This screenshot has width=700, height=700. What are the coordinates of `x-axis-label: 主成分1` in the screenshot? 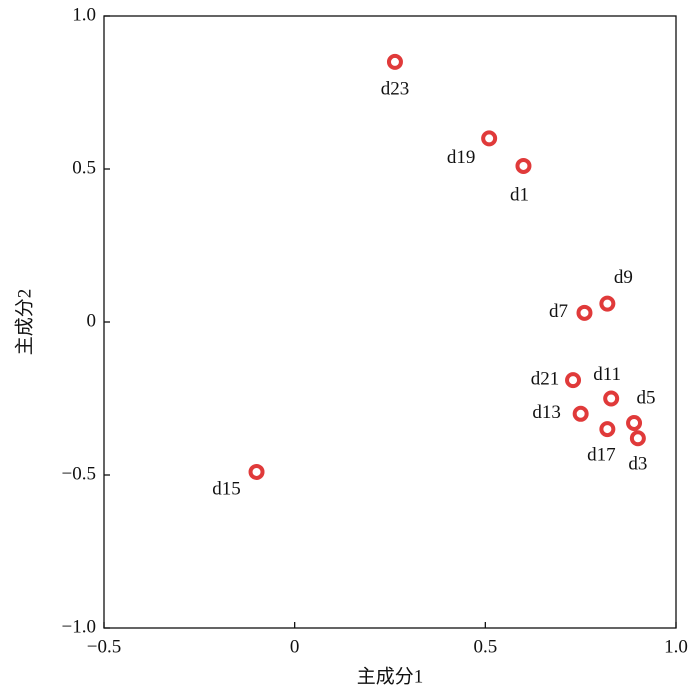 It's located at (390, 676).